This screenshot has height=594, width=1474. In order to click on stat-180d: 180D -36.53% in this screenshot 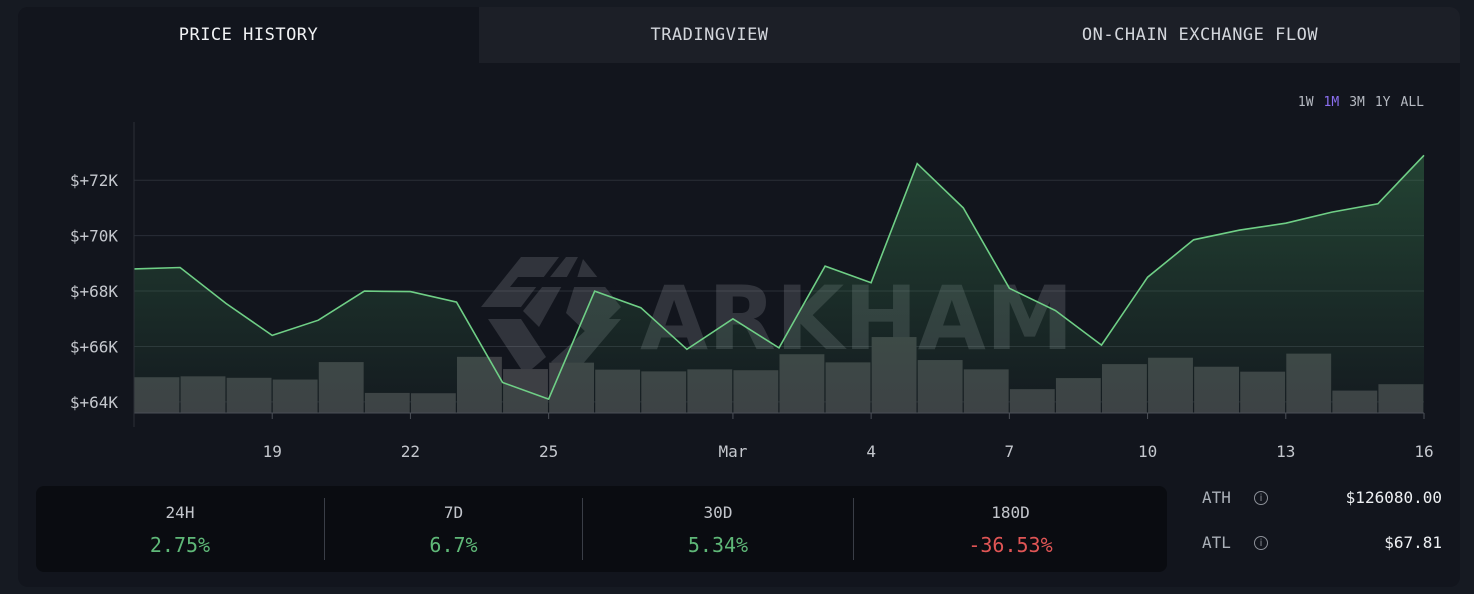, I will do `click(1010, 529)`.